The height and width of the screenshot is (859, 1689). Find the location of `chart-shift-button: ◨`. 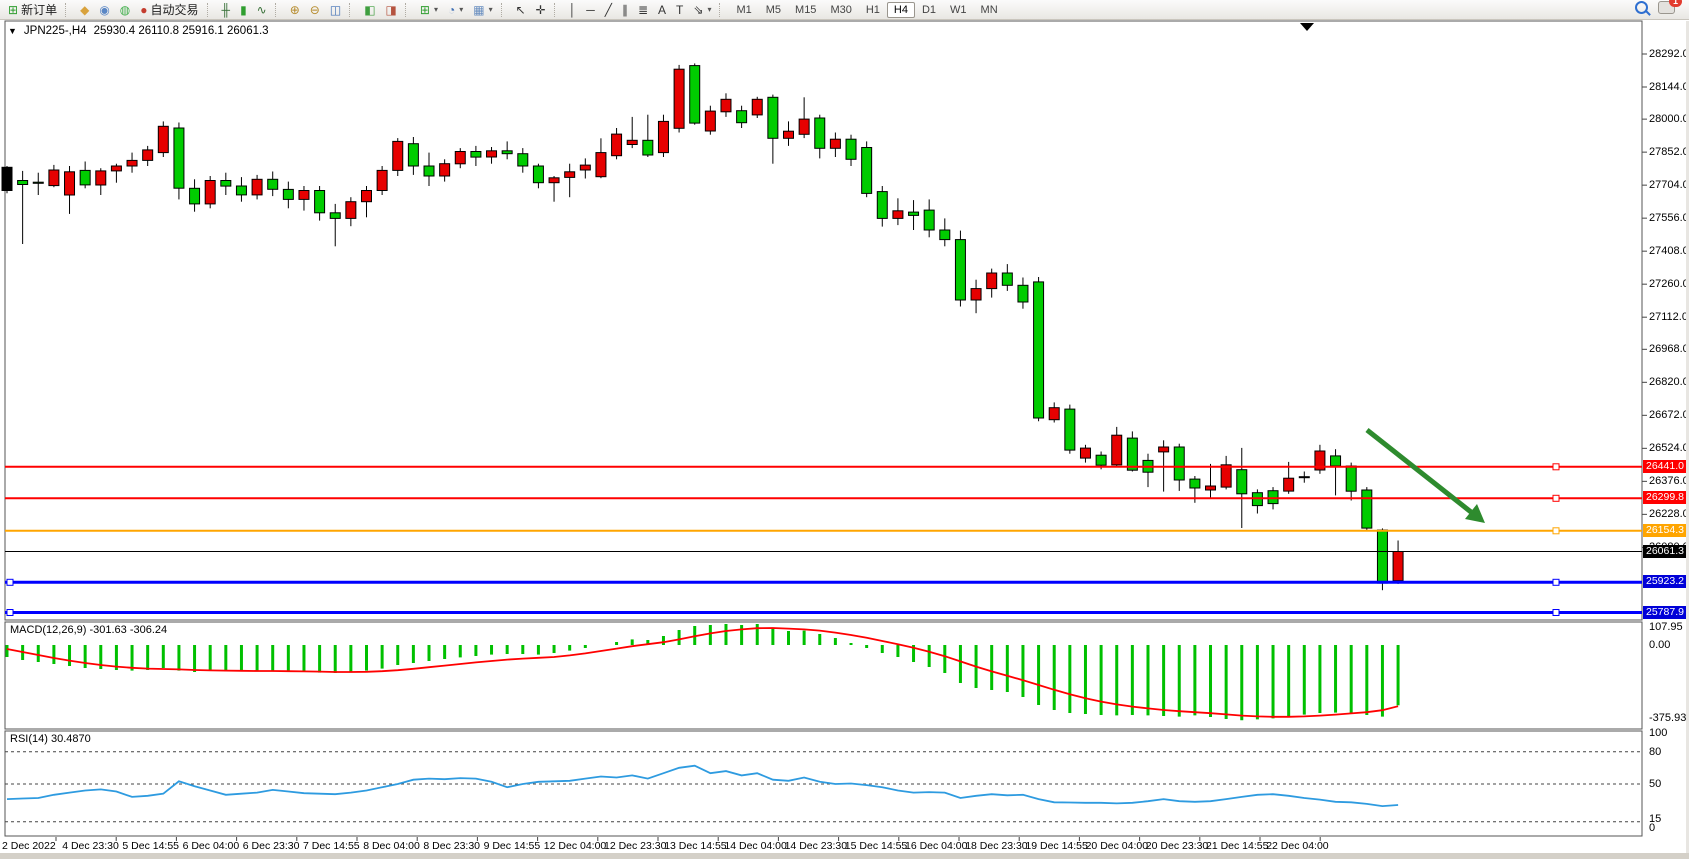

chart-shift-button: ◨ is located at coordinates (391, 10).